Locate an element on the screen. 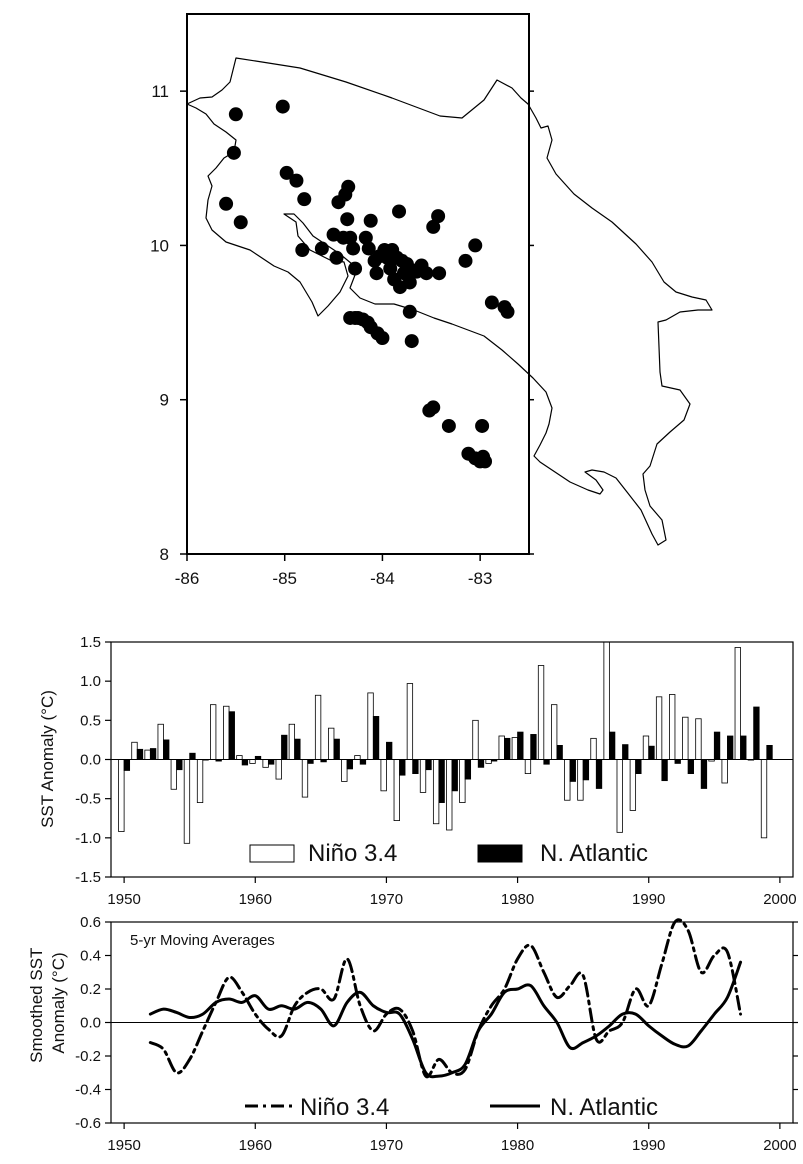 Image resolution: width=803 pixels, height=1164 pixels. bar-nino-1975 is located at coordinates (449, 795).